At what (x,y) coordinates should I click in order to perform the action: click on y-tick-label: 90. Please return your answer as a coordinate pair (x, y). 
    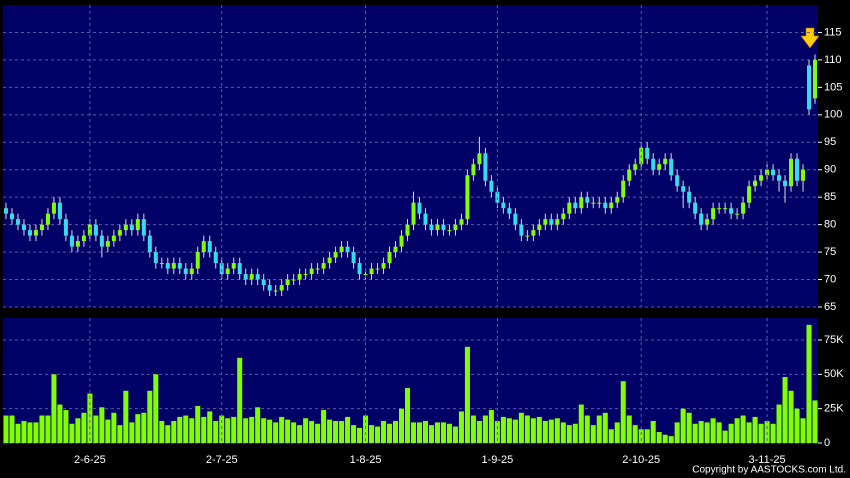
    Looking at the image, I should click on (830, 170).